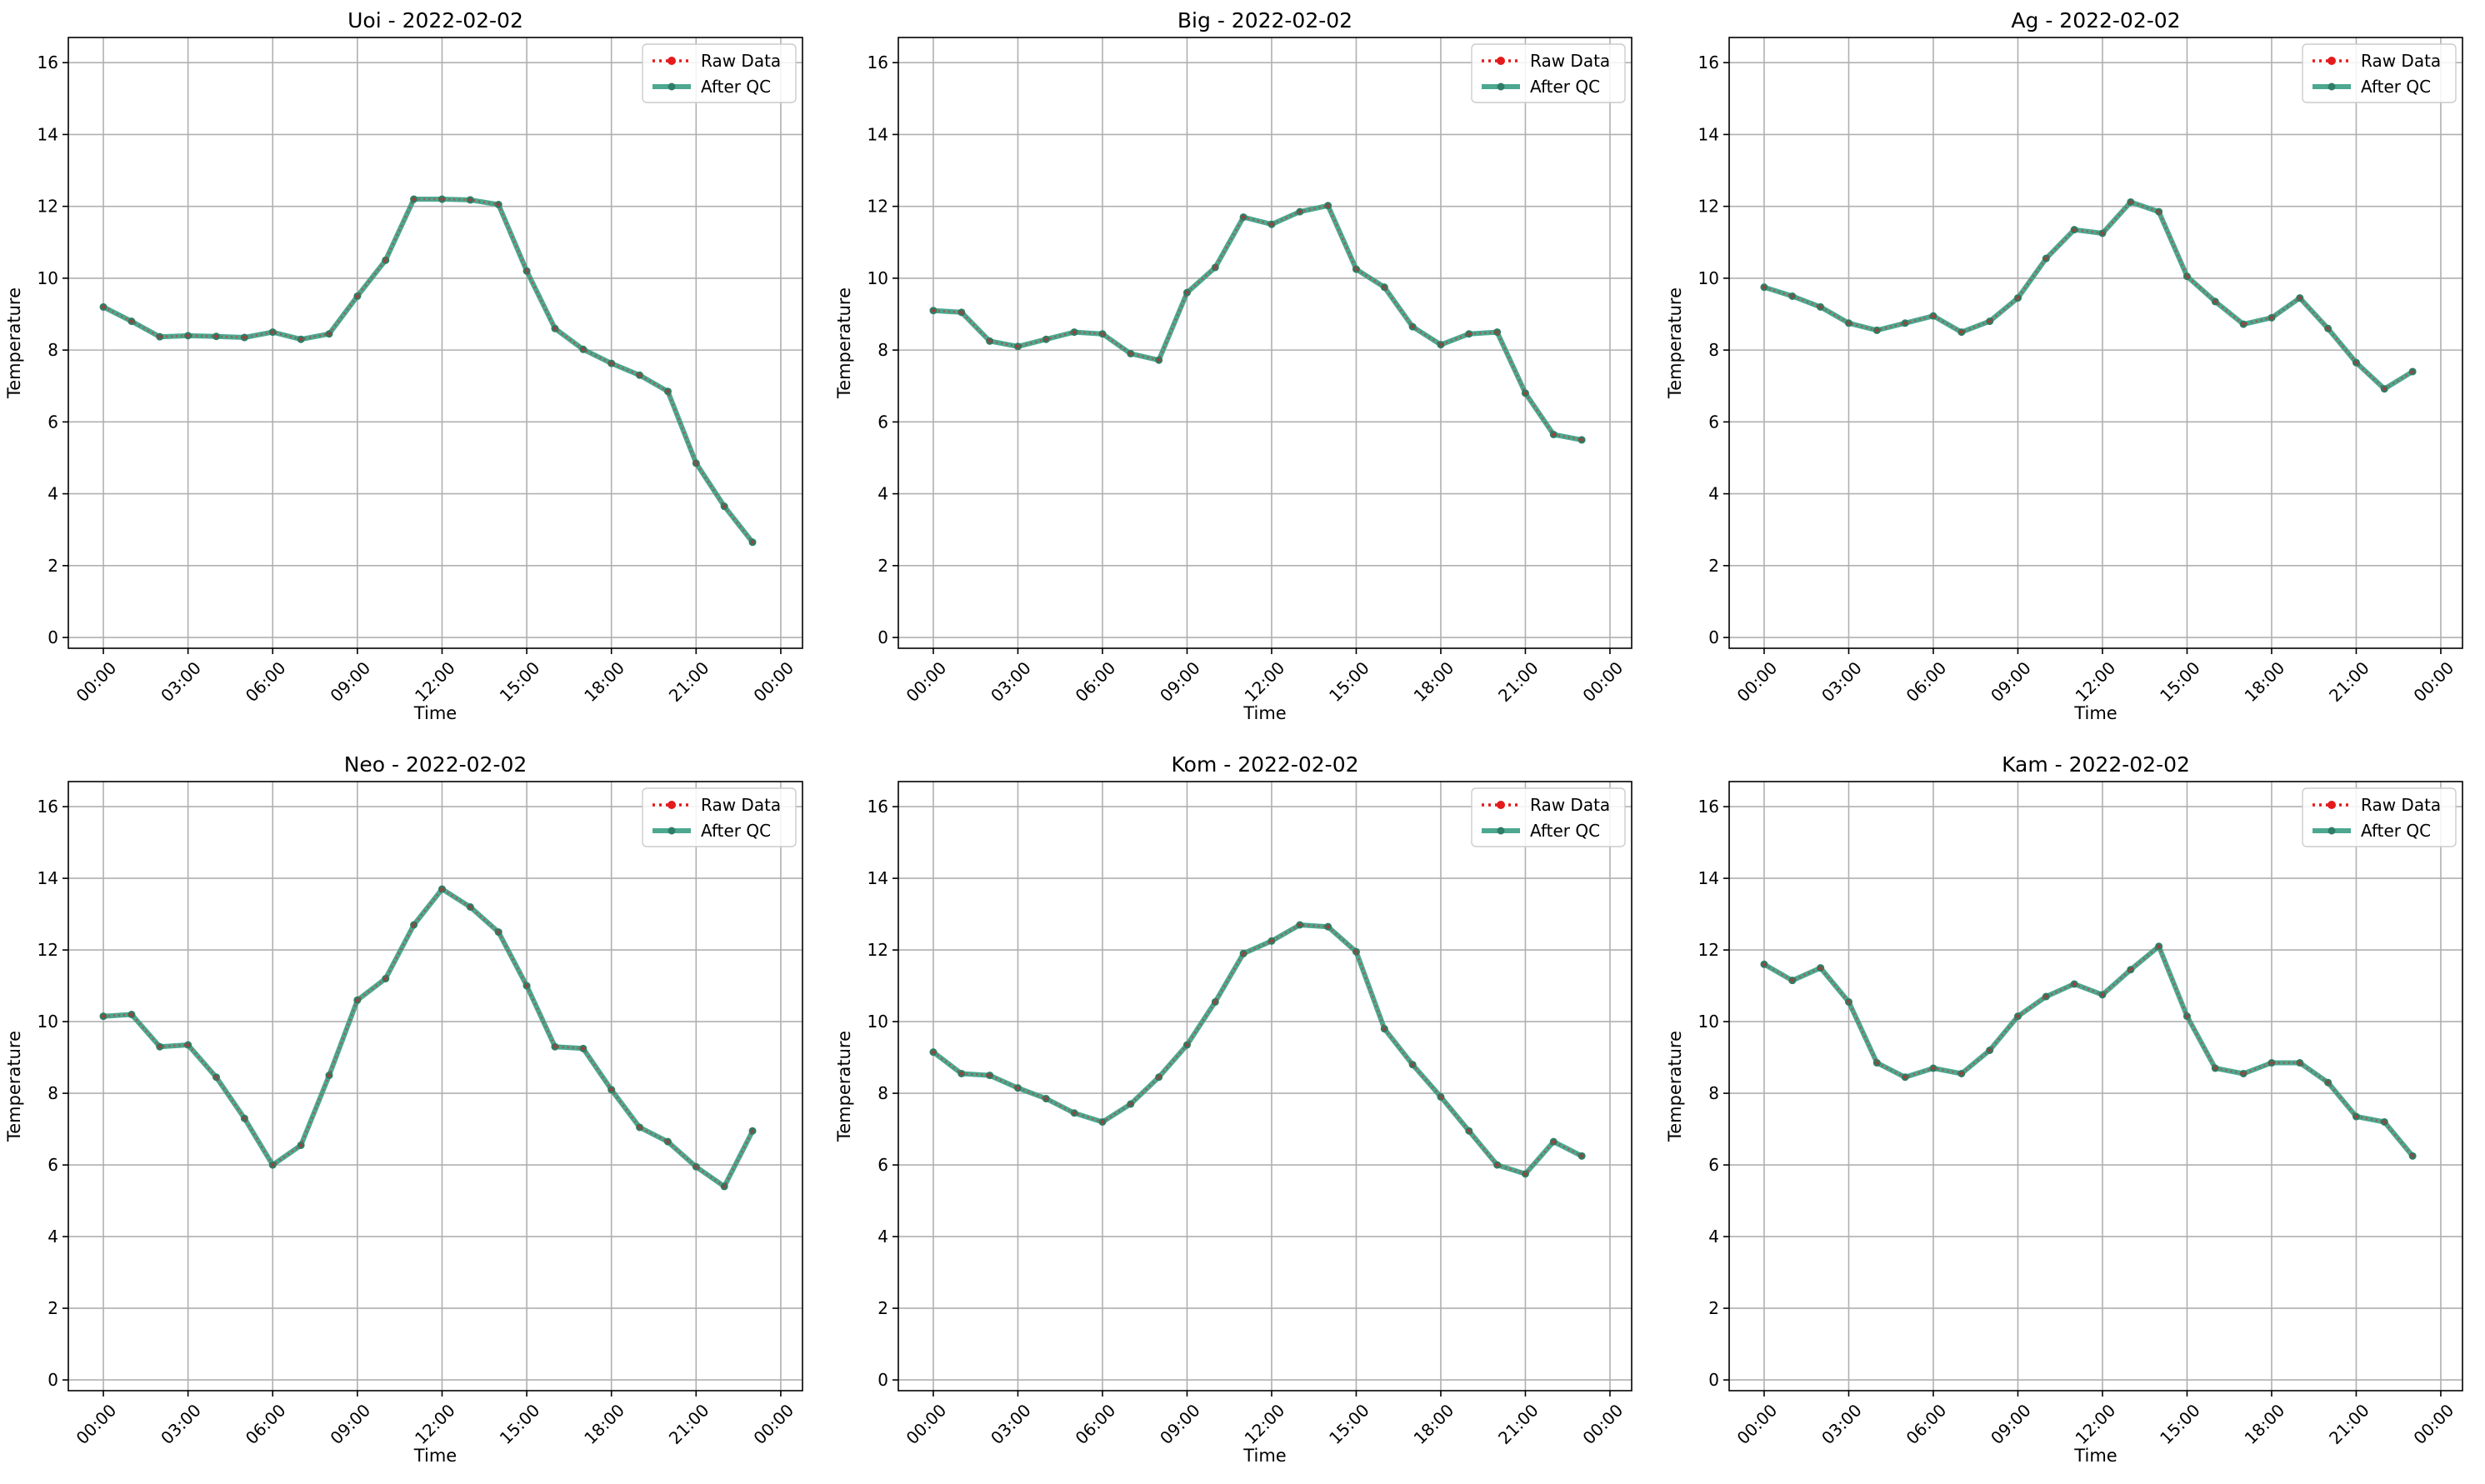 This screenshot has width=2485, height=1484. I want to click on panel-title: Uoi - 2022-02-02, so click(436, 20).